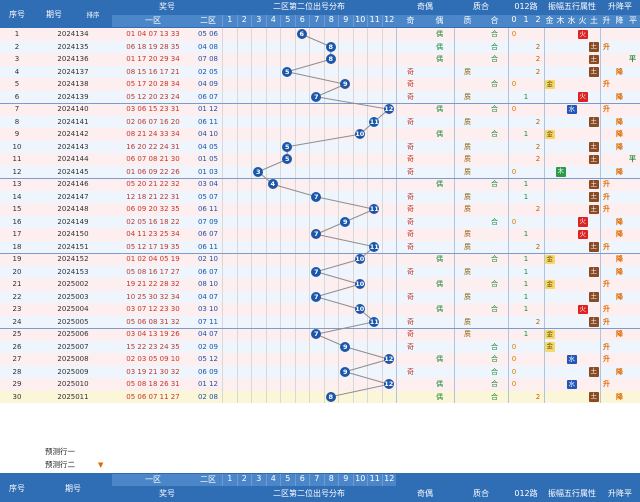 The height and width of the screenshot is (502, 640). I want to click on route-mark: 0, so click(514, 84).